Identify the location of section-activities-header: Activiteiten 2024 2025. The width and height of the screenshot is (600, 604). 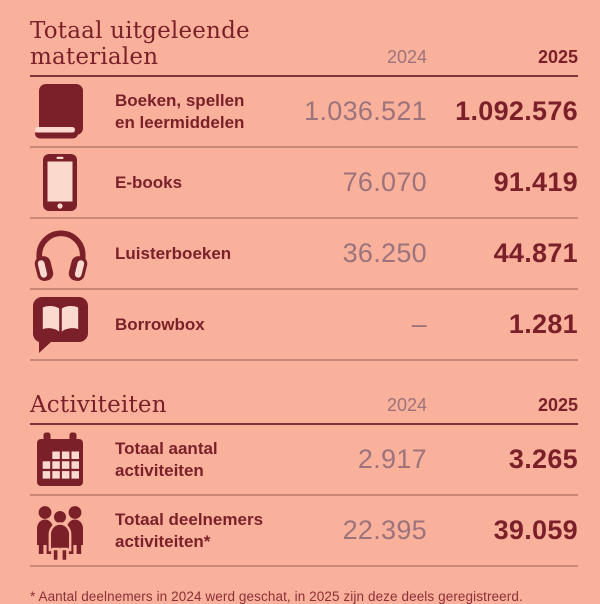
(304, 408).